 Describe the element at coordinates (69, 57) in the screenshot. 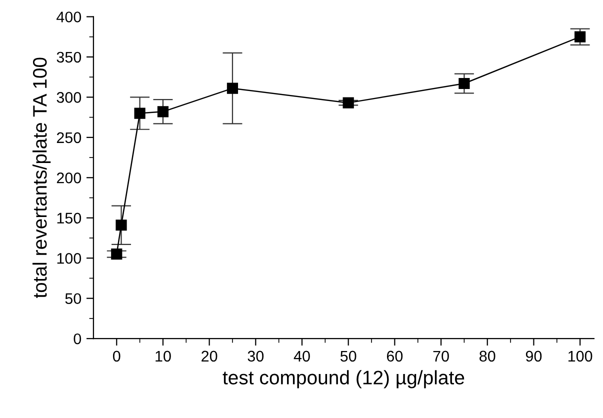

I see `y-tick-label: 350` at that location.